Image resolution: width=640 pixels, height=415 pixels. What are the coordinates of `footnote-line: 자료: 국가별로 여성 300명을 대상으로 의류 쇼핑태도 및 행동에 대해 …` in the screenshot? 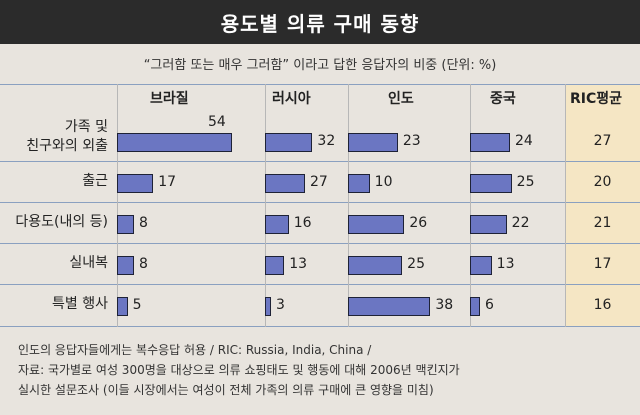 It's located at (239, 370).